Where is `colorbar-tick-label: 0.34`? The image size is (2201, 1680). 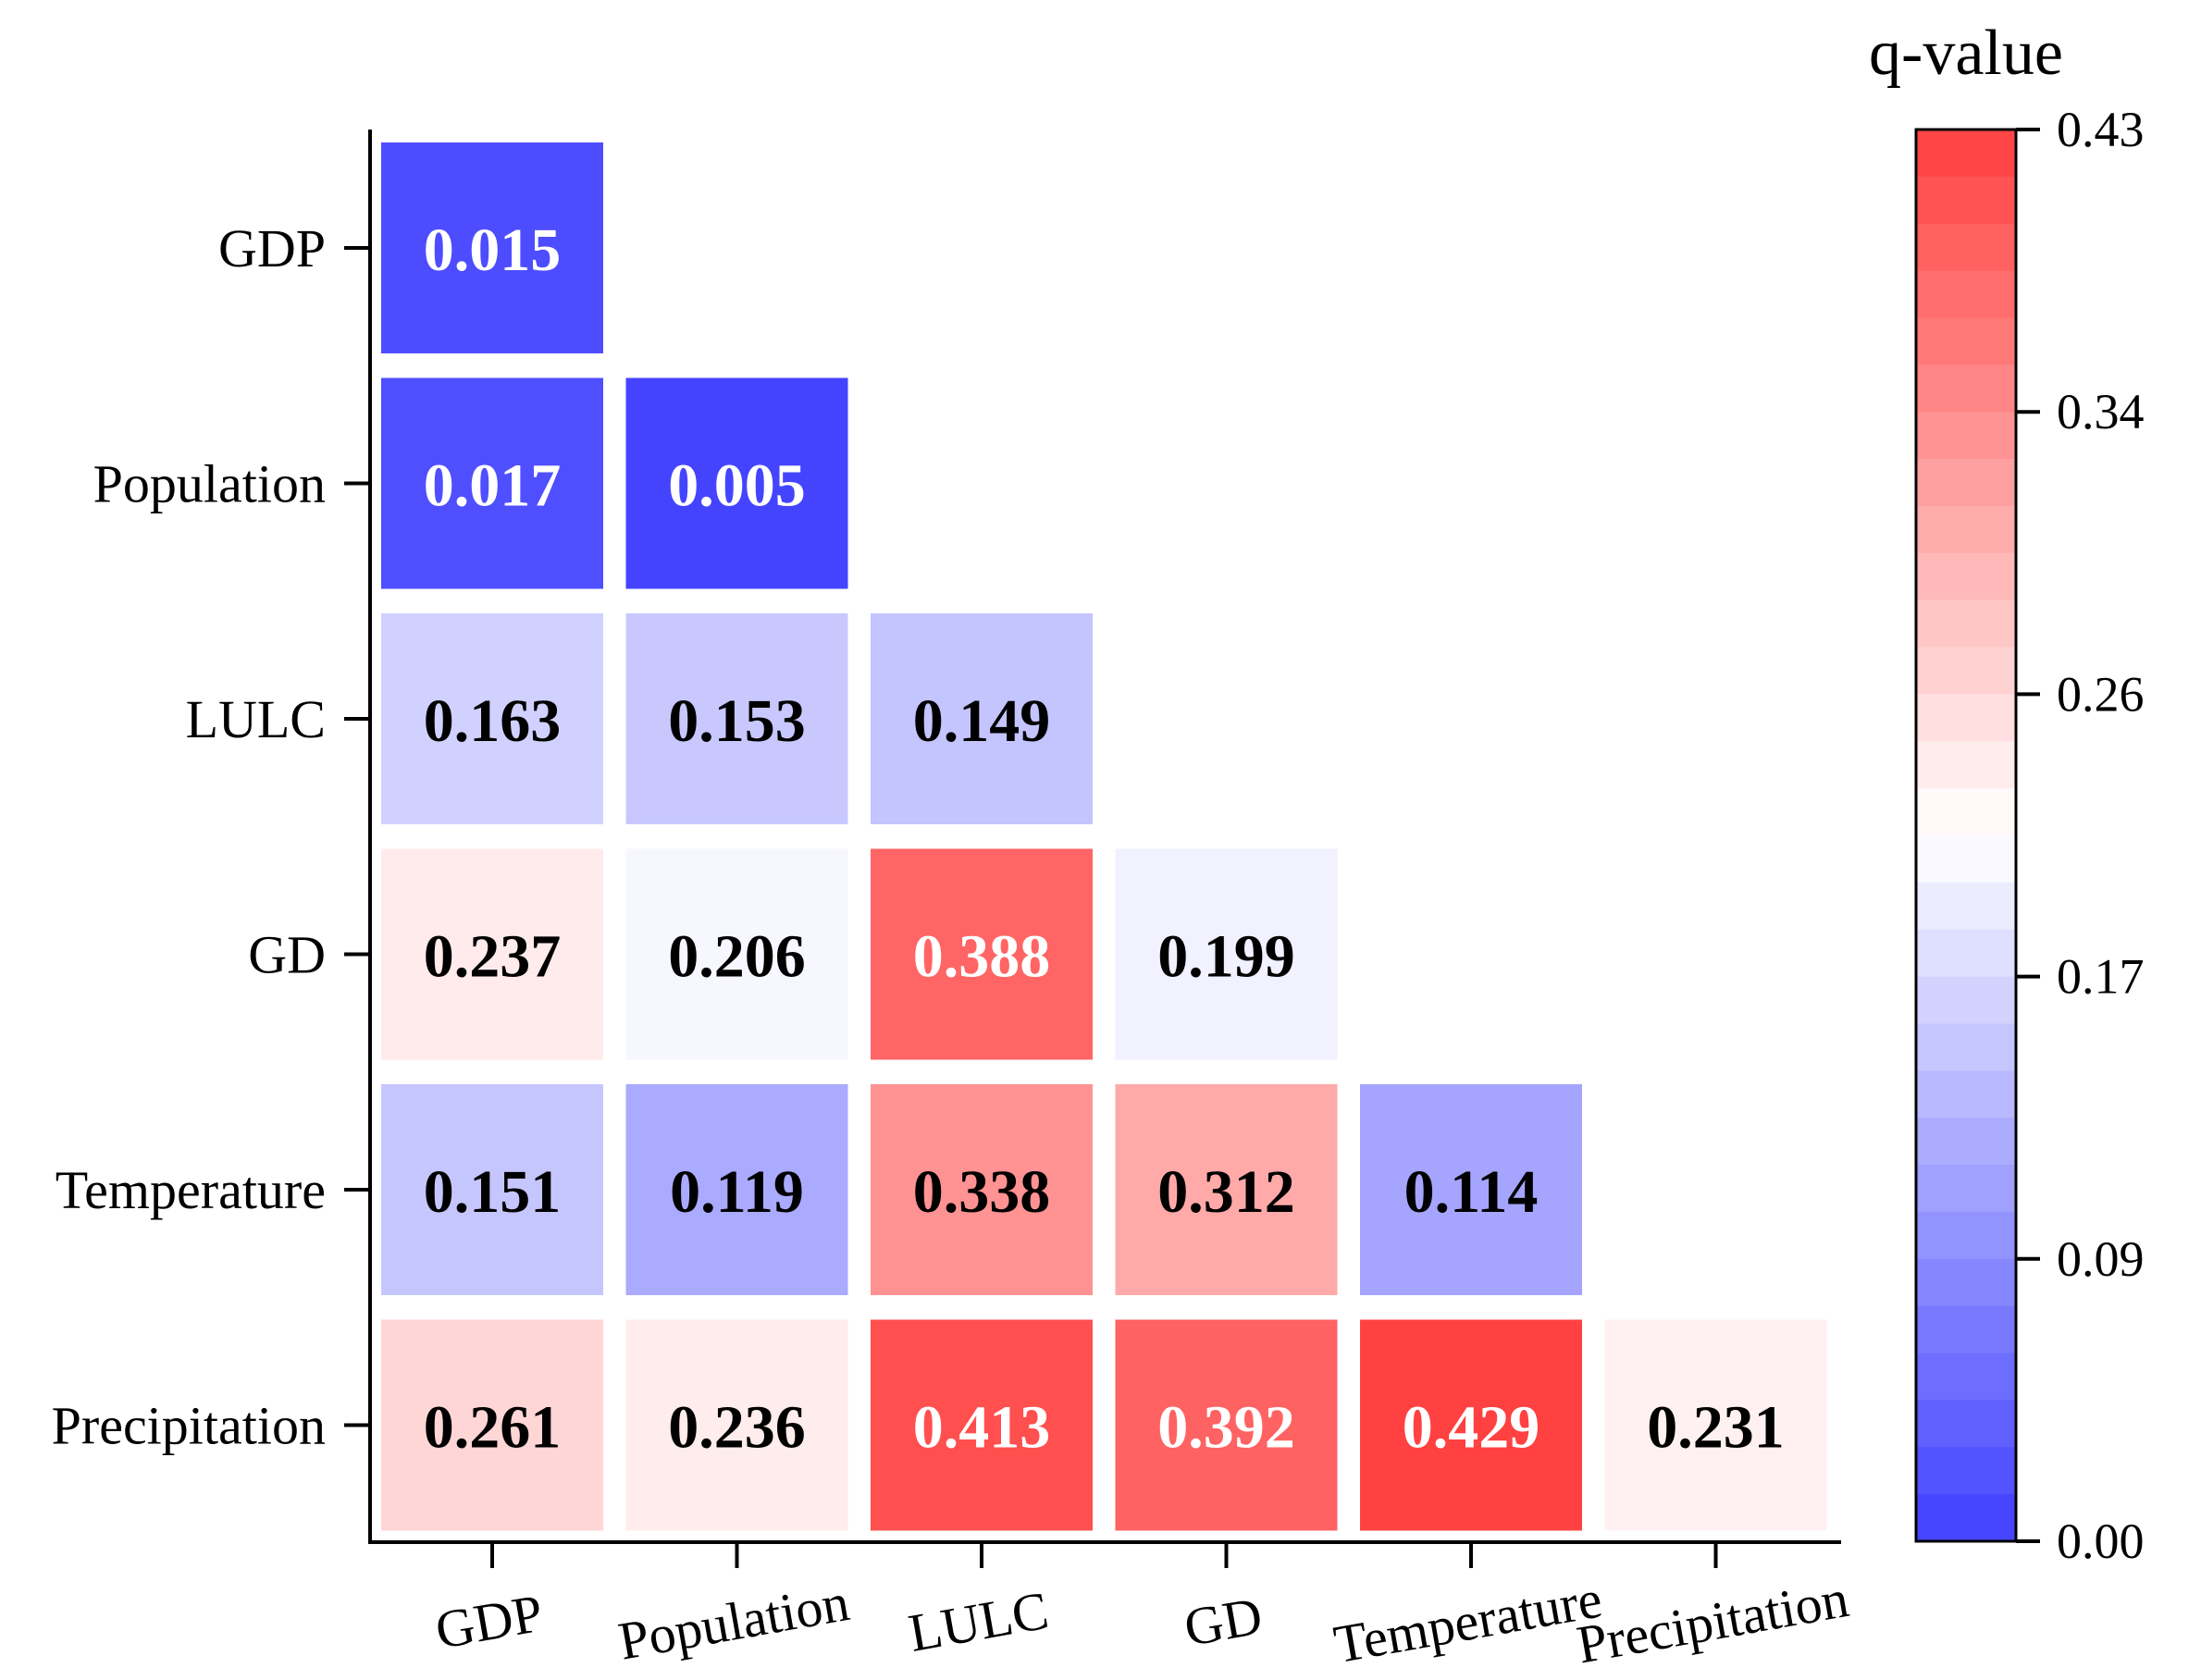
colorbar-tick-label: 0.34 is located at coordinates (2101, 411).